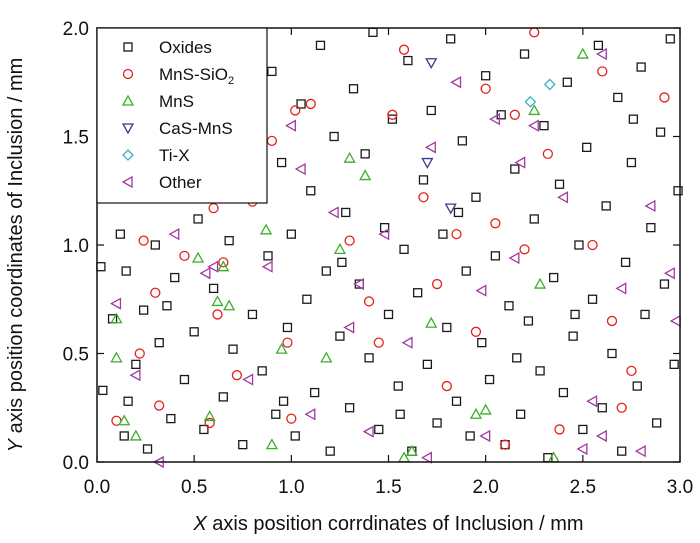 The width and height of the screenshot is (700, 543). Describe the element at coordinates (185, 47) in the screenshot. I see `legend-label: Oxides` at that location.